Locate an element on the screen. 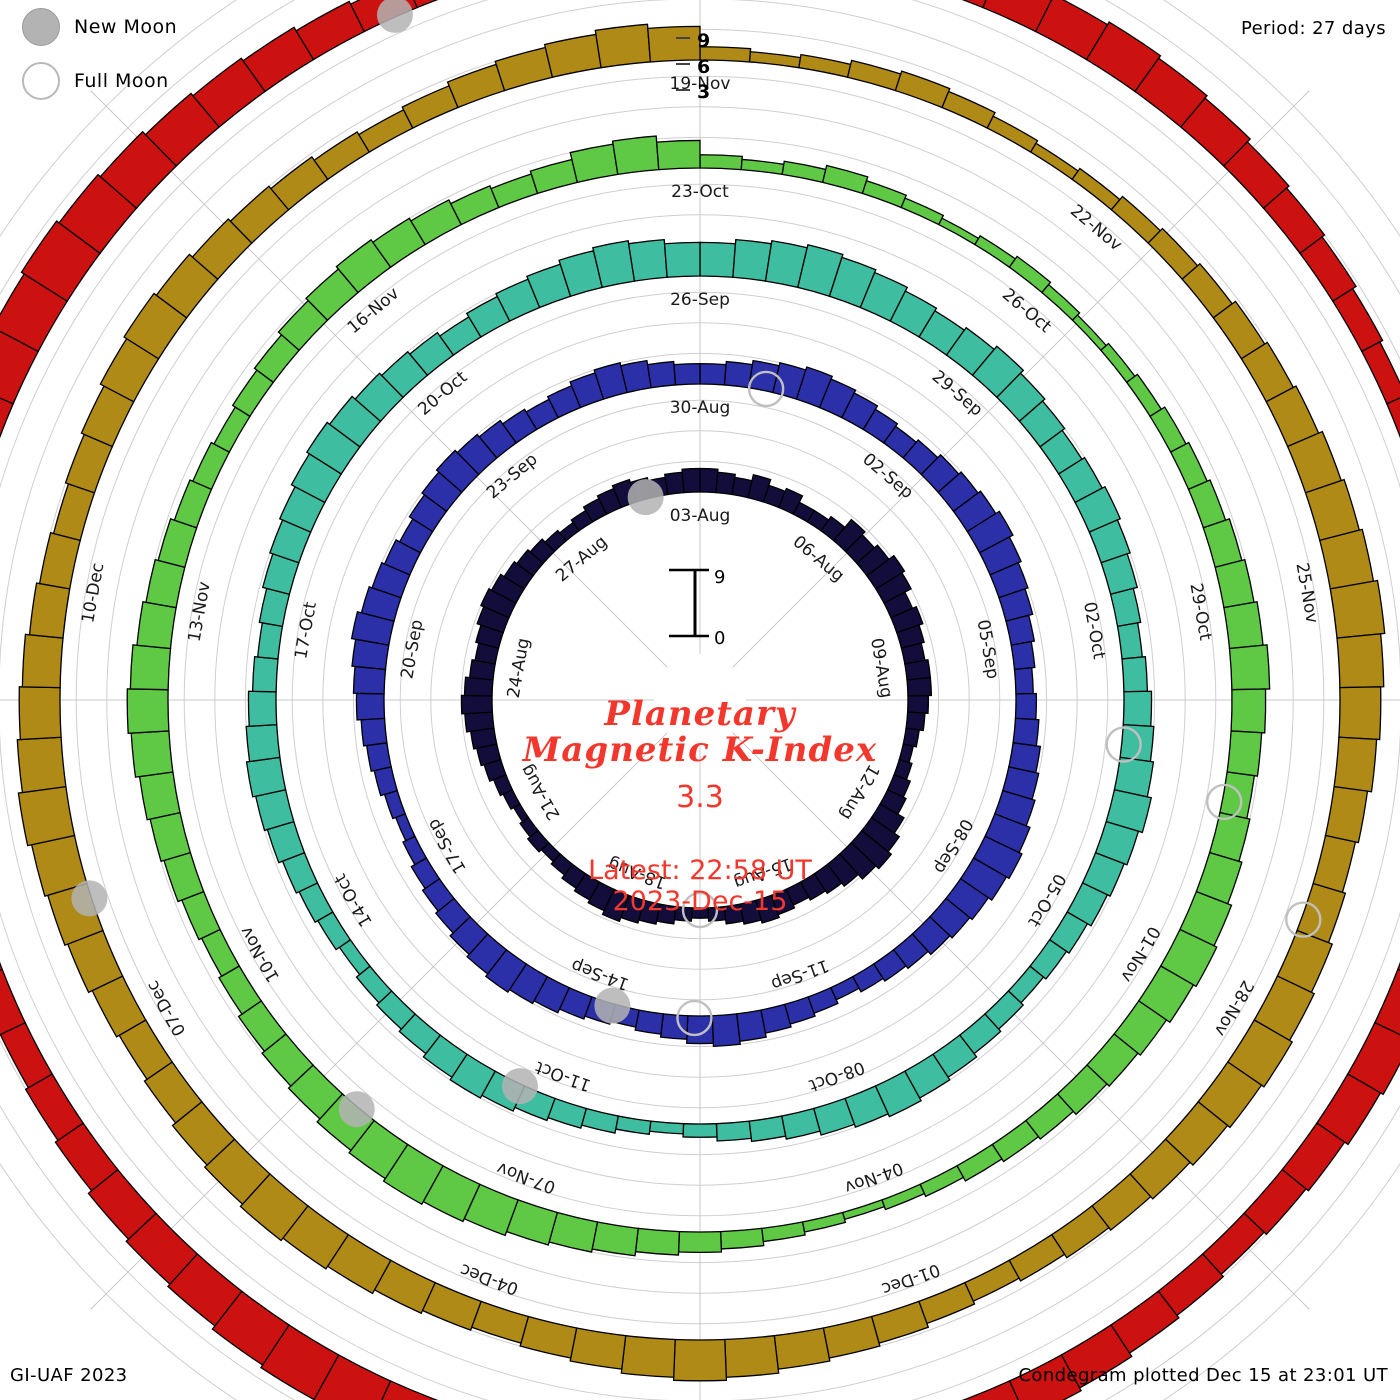 Image resolution: width=1400 pixels, height=1400 pixels. legend-full-moon-label: Full Moon is located at coordinates (121, 81).